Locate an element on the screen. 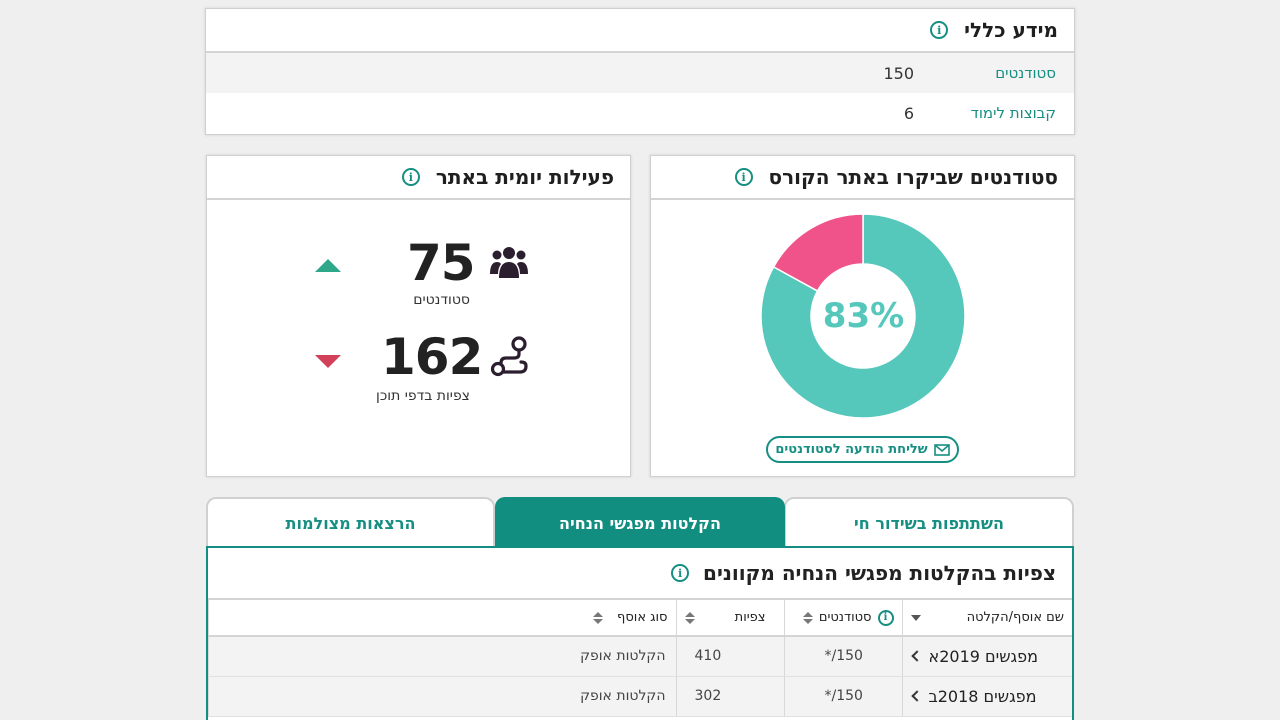 This screenshot has width=1280, height=720. visitors-title: סטודנטים שביקרו באתר הקורס is located at coordinates (913, 177).